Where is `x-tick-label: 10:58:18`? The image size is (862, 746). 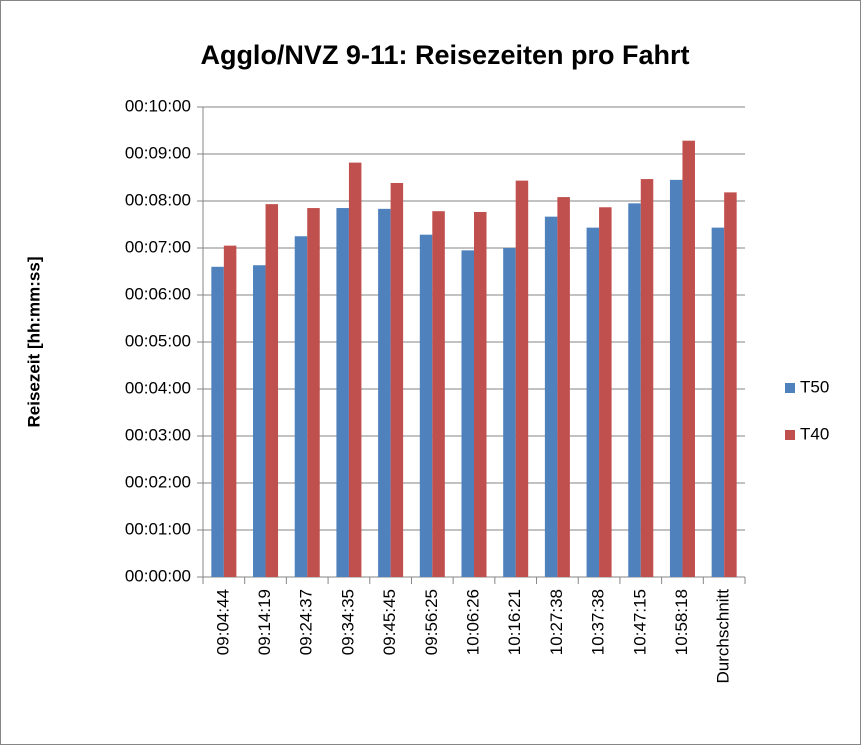 x-tick-label: 10:58:18 is located at coordinates (681, 622).